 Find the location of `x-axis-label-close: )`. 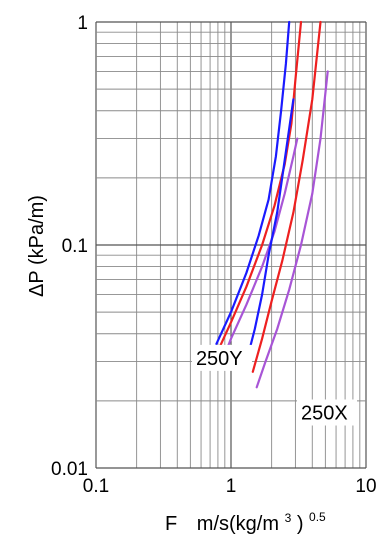

x-axis-label-close: ) is located at coordinates (300, 524).